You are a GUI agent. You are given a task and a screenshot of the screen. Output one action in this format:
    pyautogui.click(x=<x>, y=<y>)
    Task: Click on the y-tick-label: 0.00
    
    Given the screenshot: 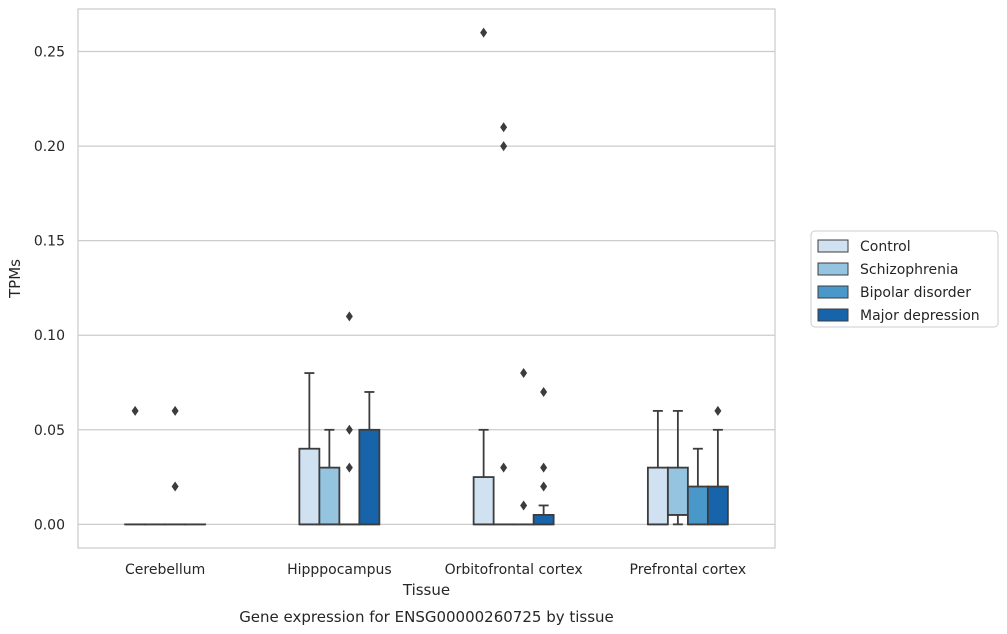 What is the action you would take?
    pyautogui.click(x=49, y=525)
    